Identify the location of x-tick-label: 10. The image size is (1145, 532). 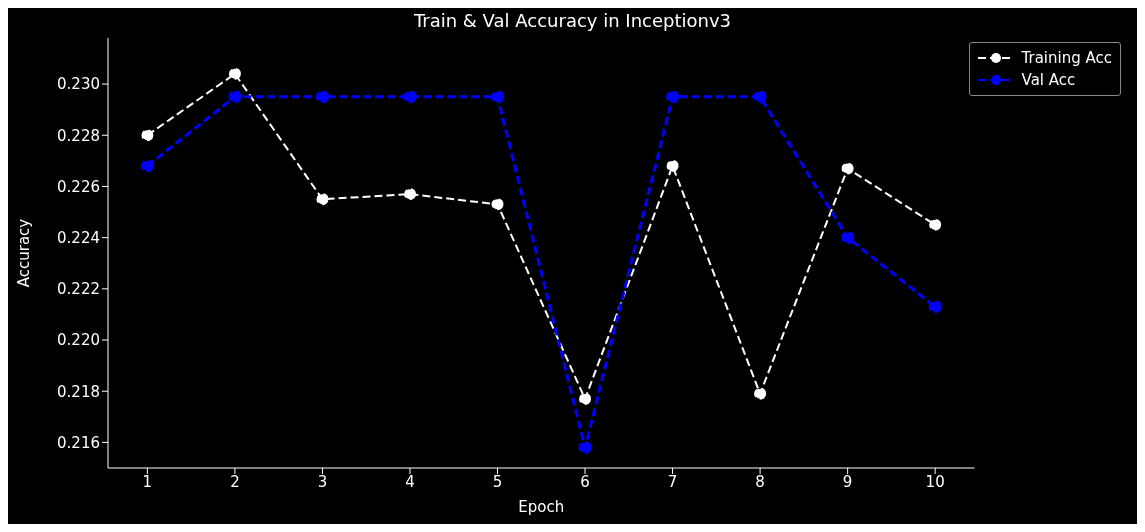
(935, 481).